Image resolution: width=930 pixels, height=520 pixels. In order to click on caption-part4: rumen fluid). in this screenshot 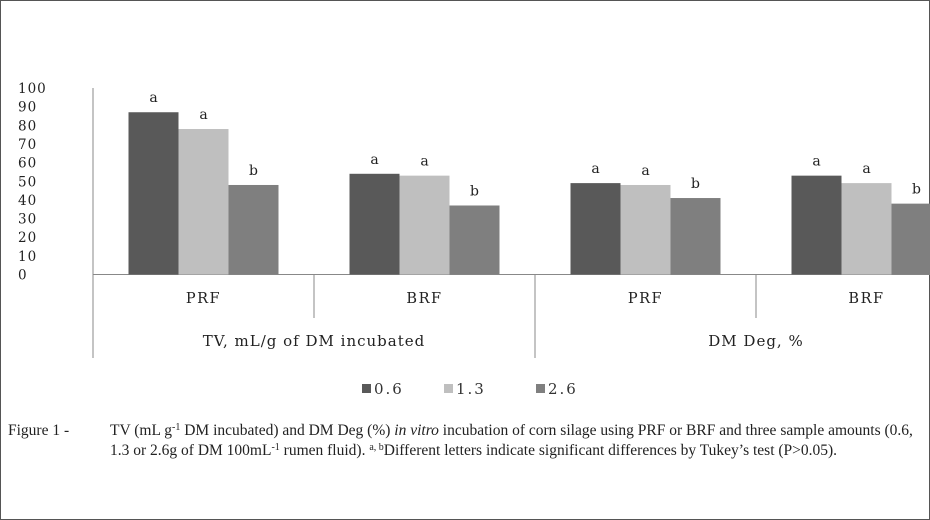, I will do `click(324, 450)`.